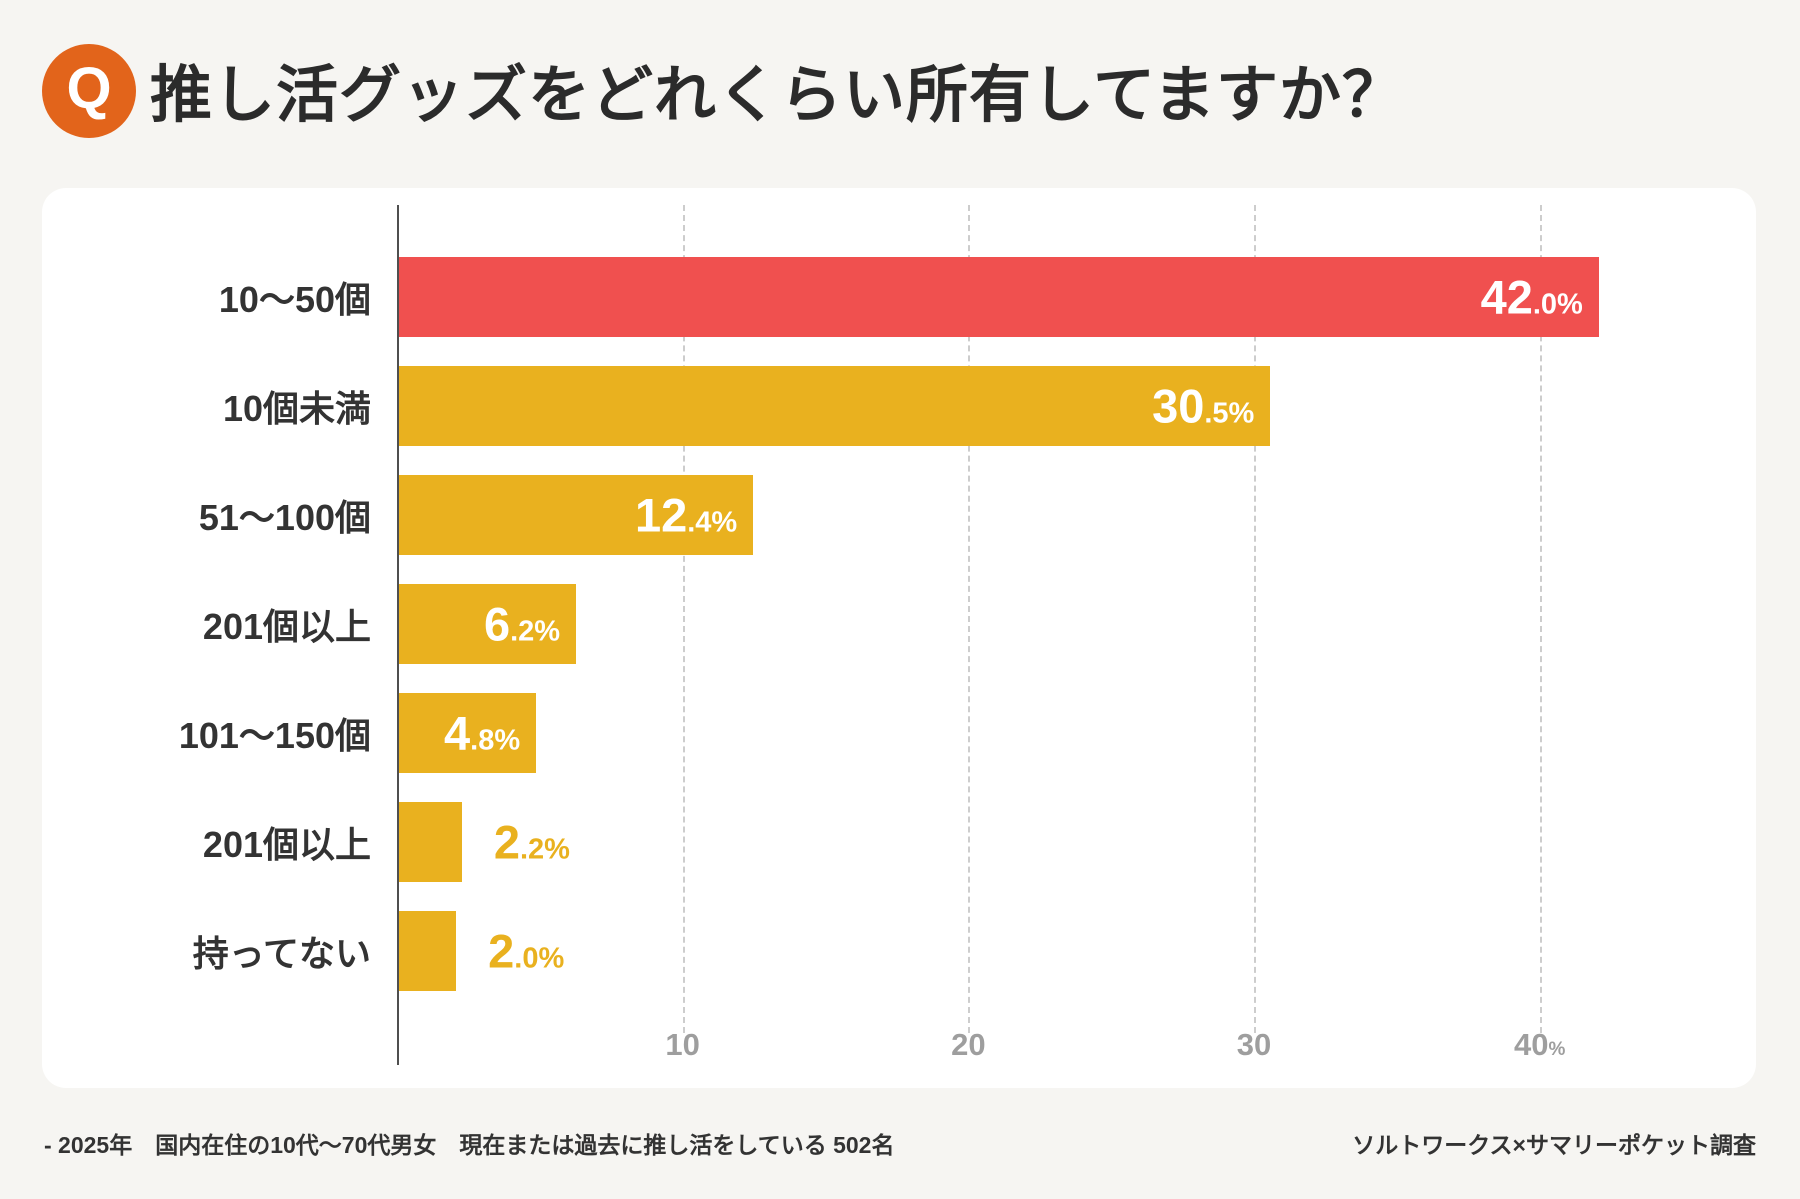 The height and width of the screenshot is (1199, 1800). What do you see at coordinates (294, 299) in the screenshot?
I see `category-label: 10〜50個` at bounding box center [294, 299].